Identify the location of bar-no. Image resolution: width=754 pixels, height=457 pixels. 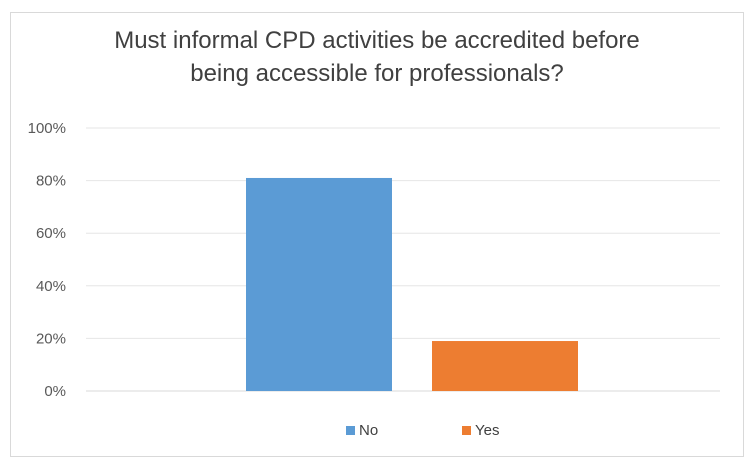
(319, 284).